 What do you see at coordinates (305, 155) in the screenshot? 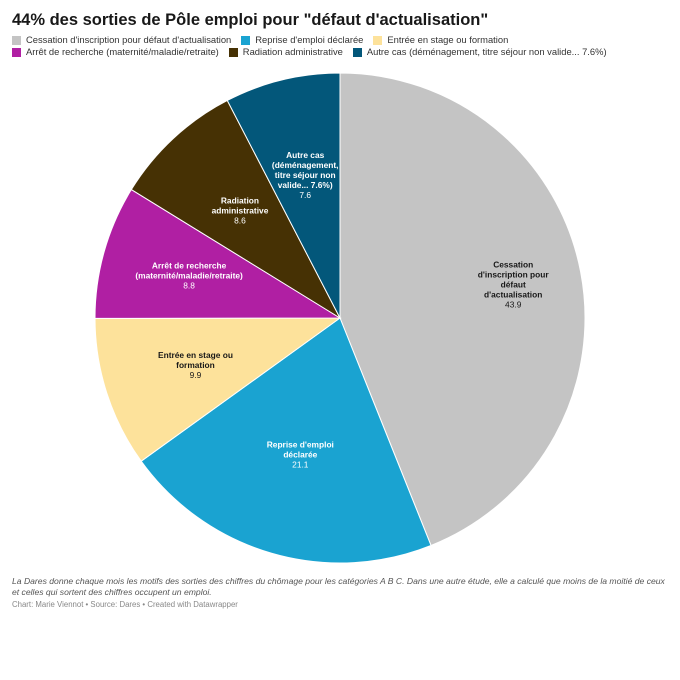
I see `slice-label: Autre cas` at bounding box center [305, 155].